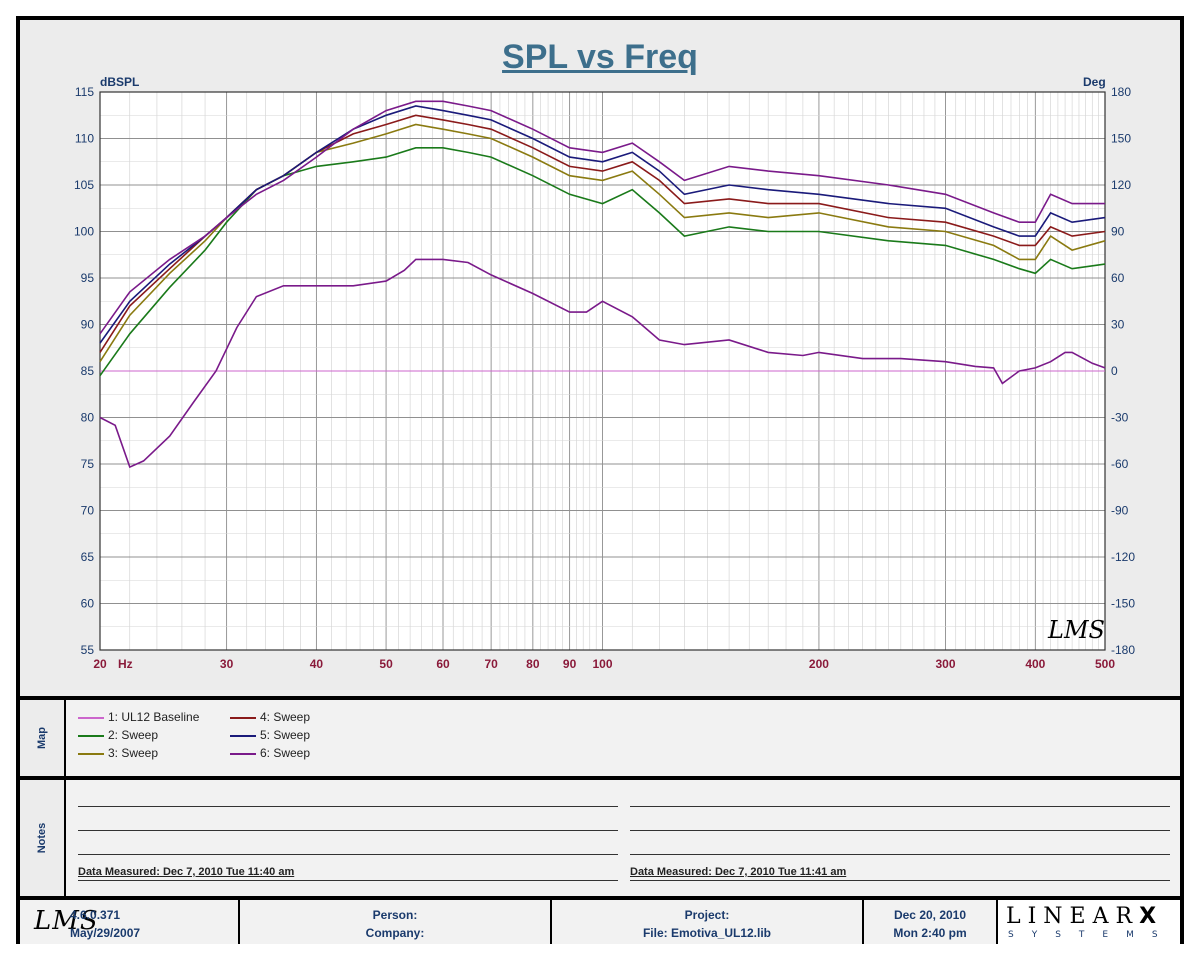 The image size is (1200, 960). I want to click on x-tick-label: 80, so click(533, 664).